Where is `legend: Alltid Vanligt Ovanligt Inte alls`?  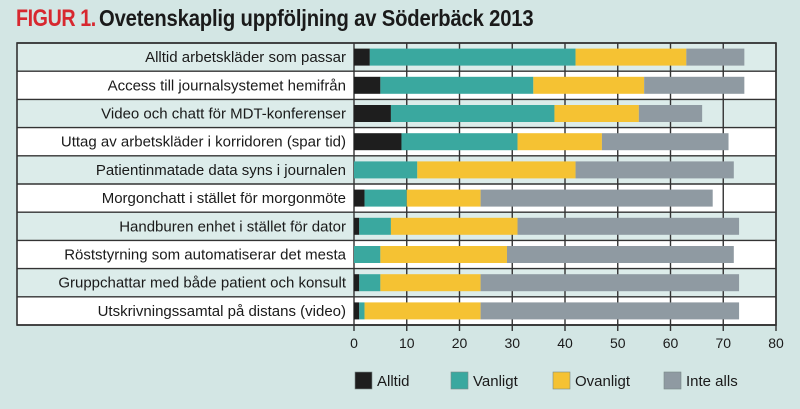 legend: Alltid Vanligt Ovanligt Inte alls is located at coordinates (546, 380).